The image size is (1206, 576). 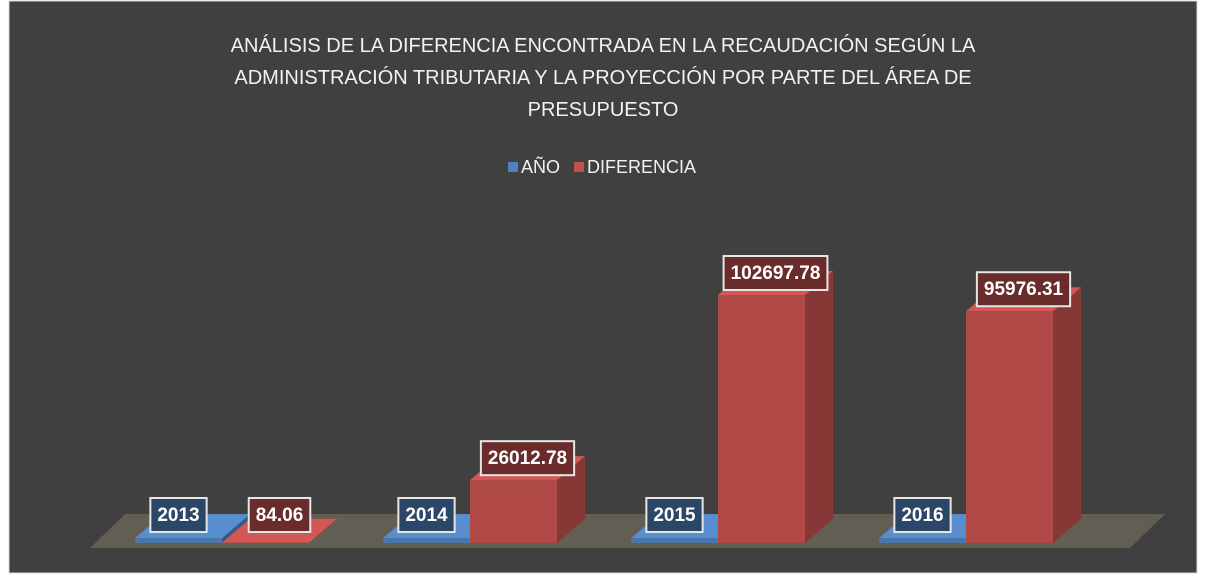 I want to click on data-label: 2015, so click(x=674, y=515).